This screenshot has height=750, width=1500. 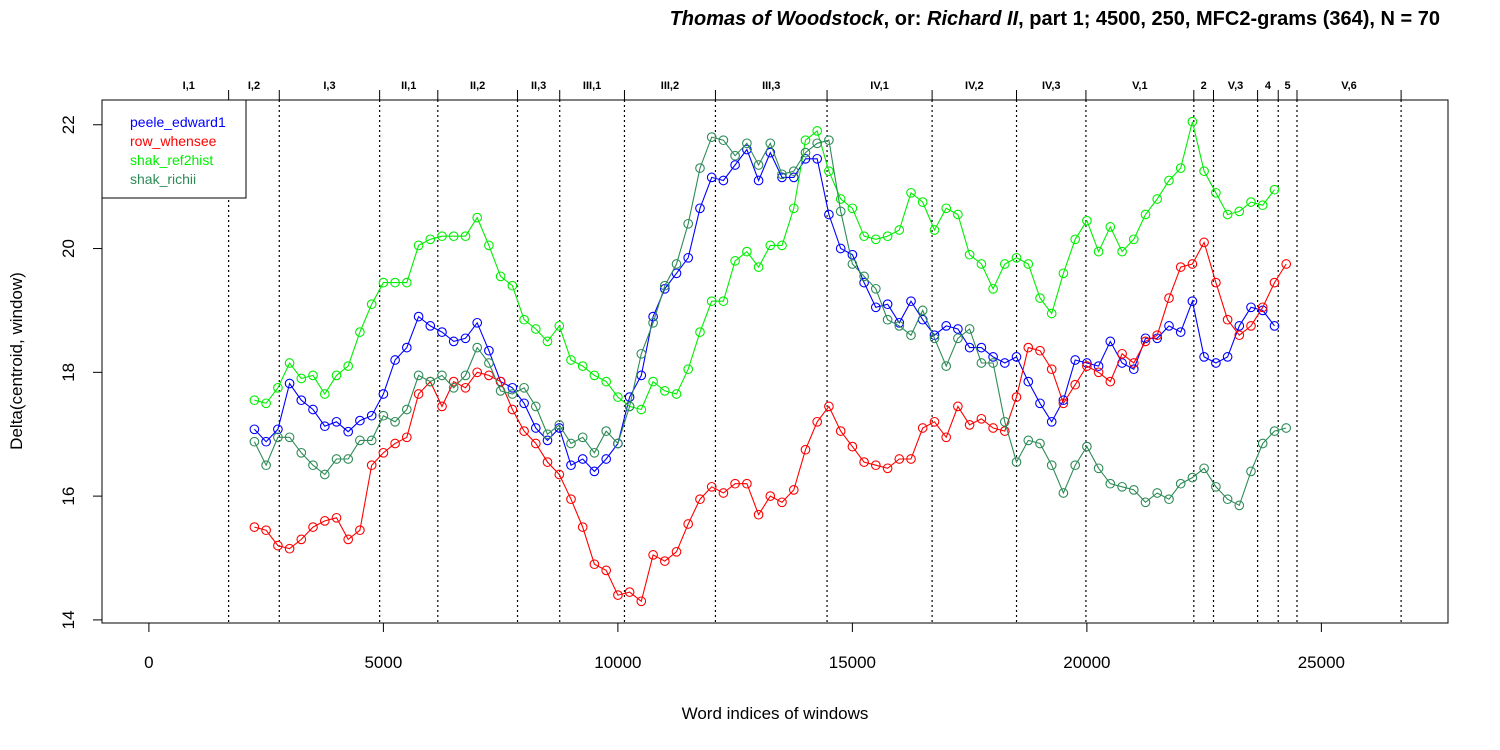 I want to click on scene-label: III,1, so click(x=592, y=86).